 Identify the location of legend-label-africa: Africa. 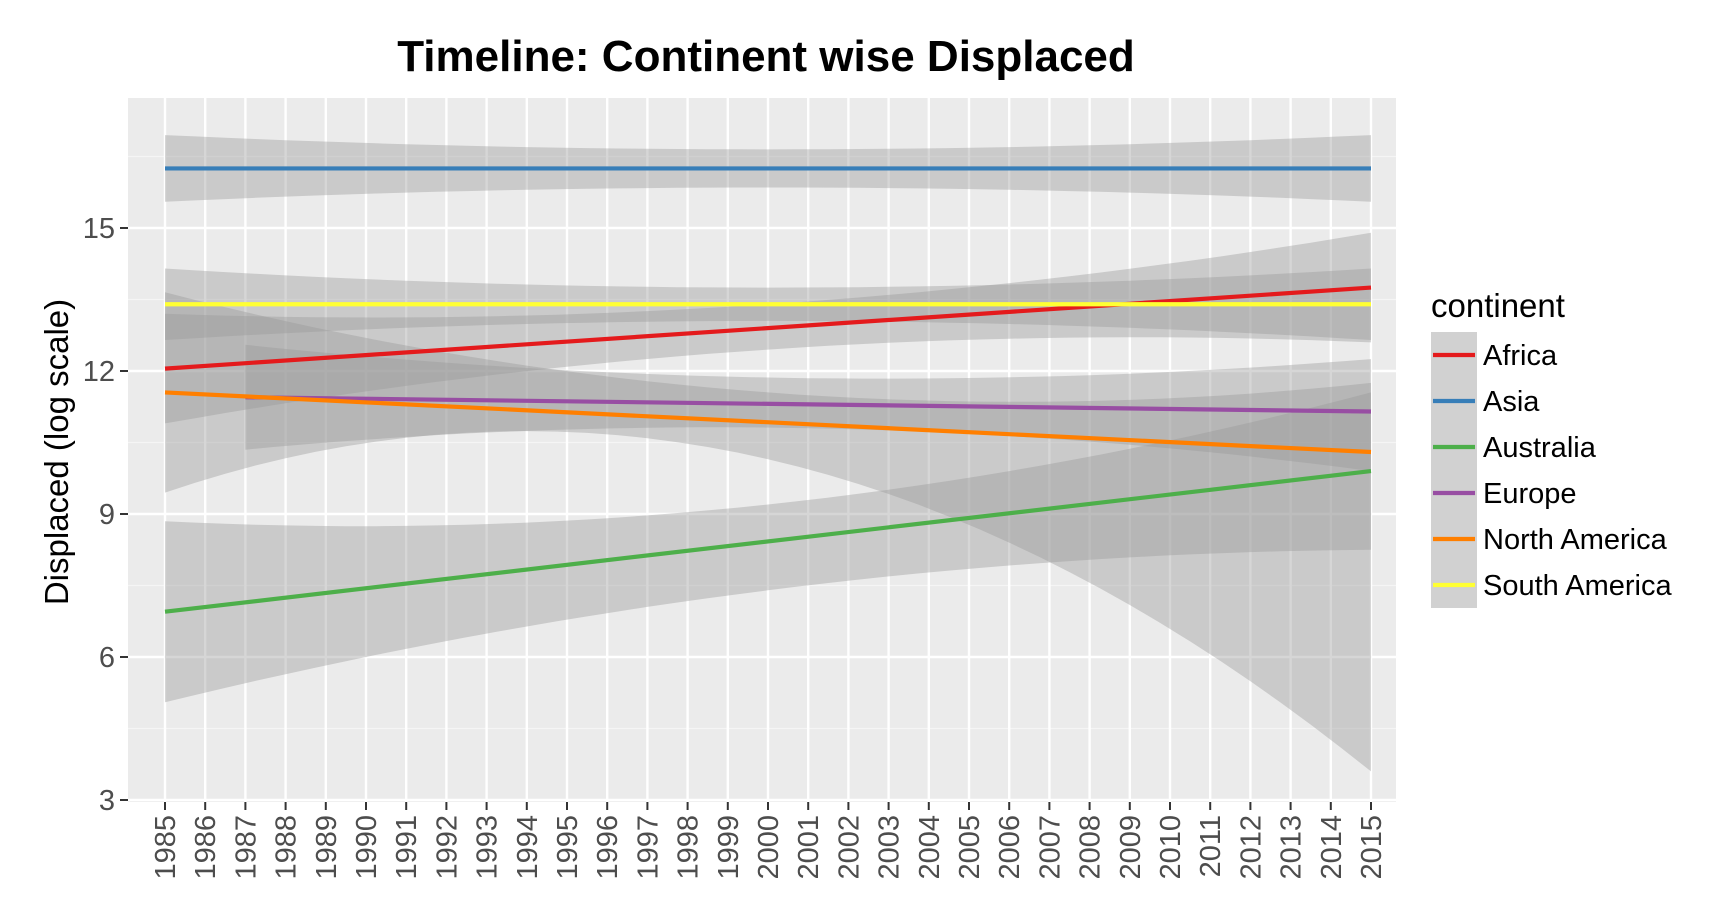
(1520, 356).